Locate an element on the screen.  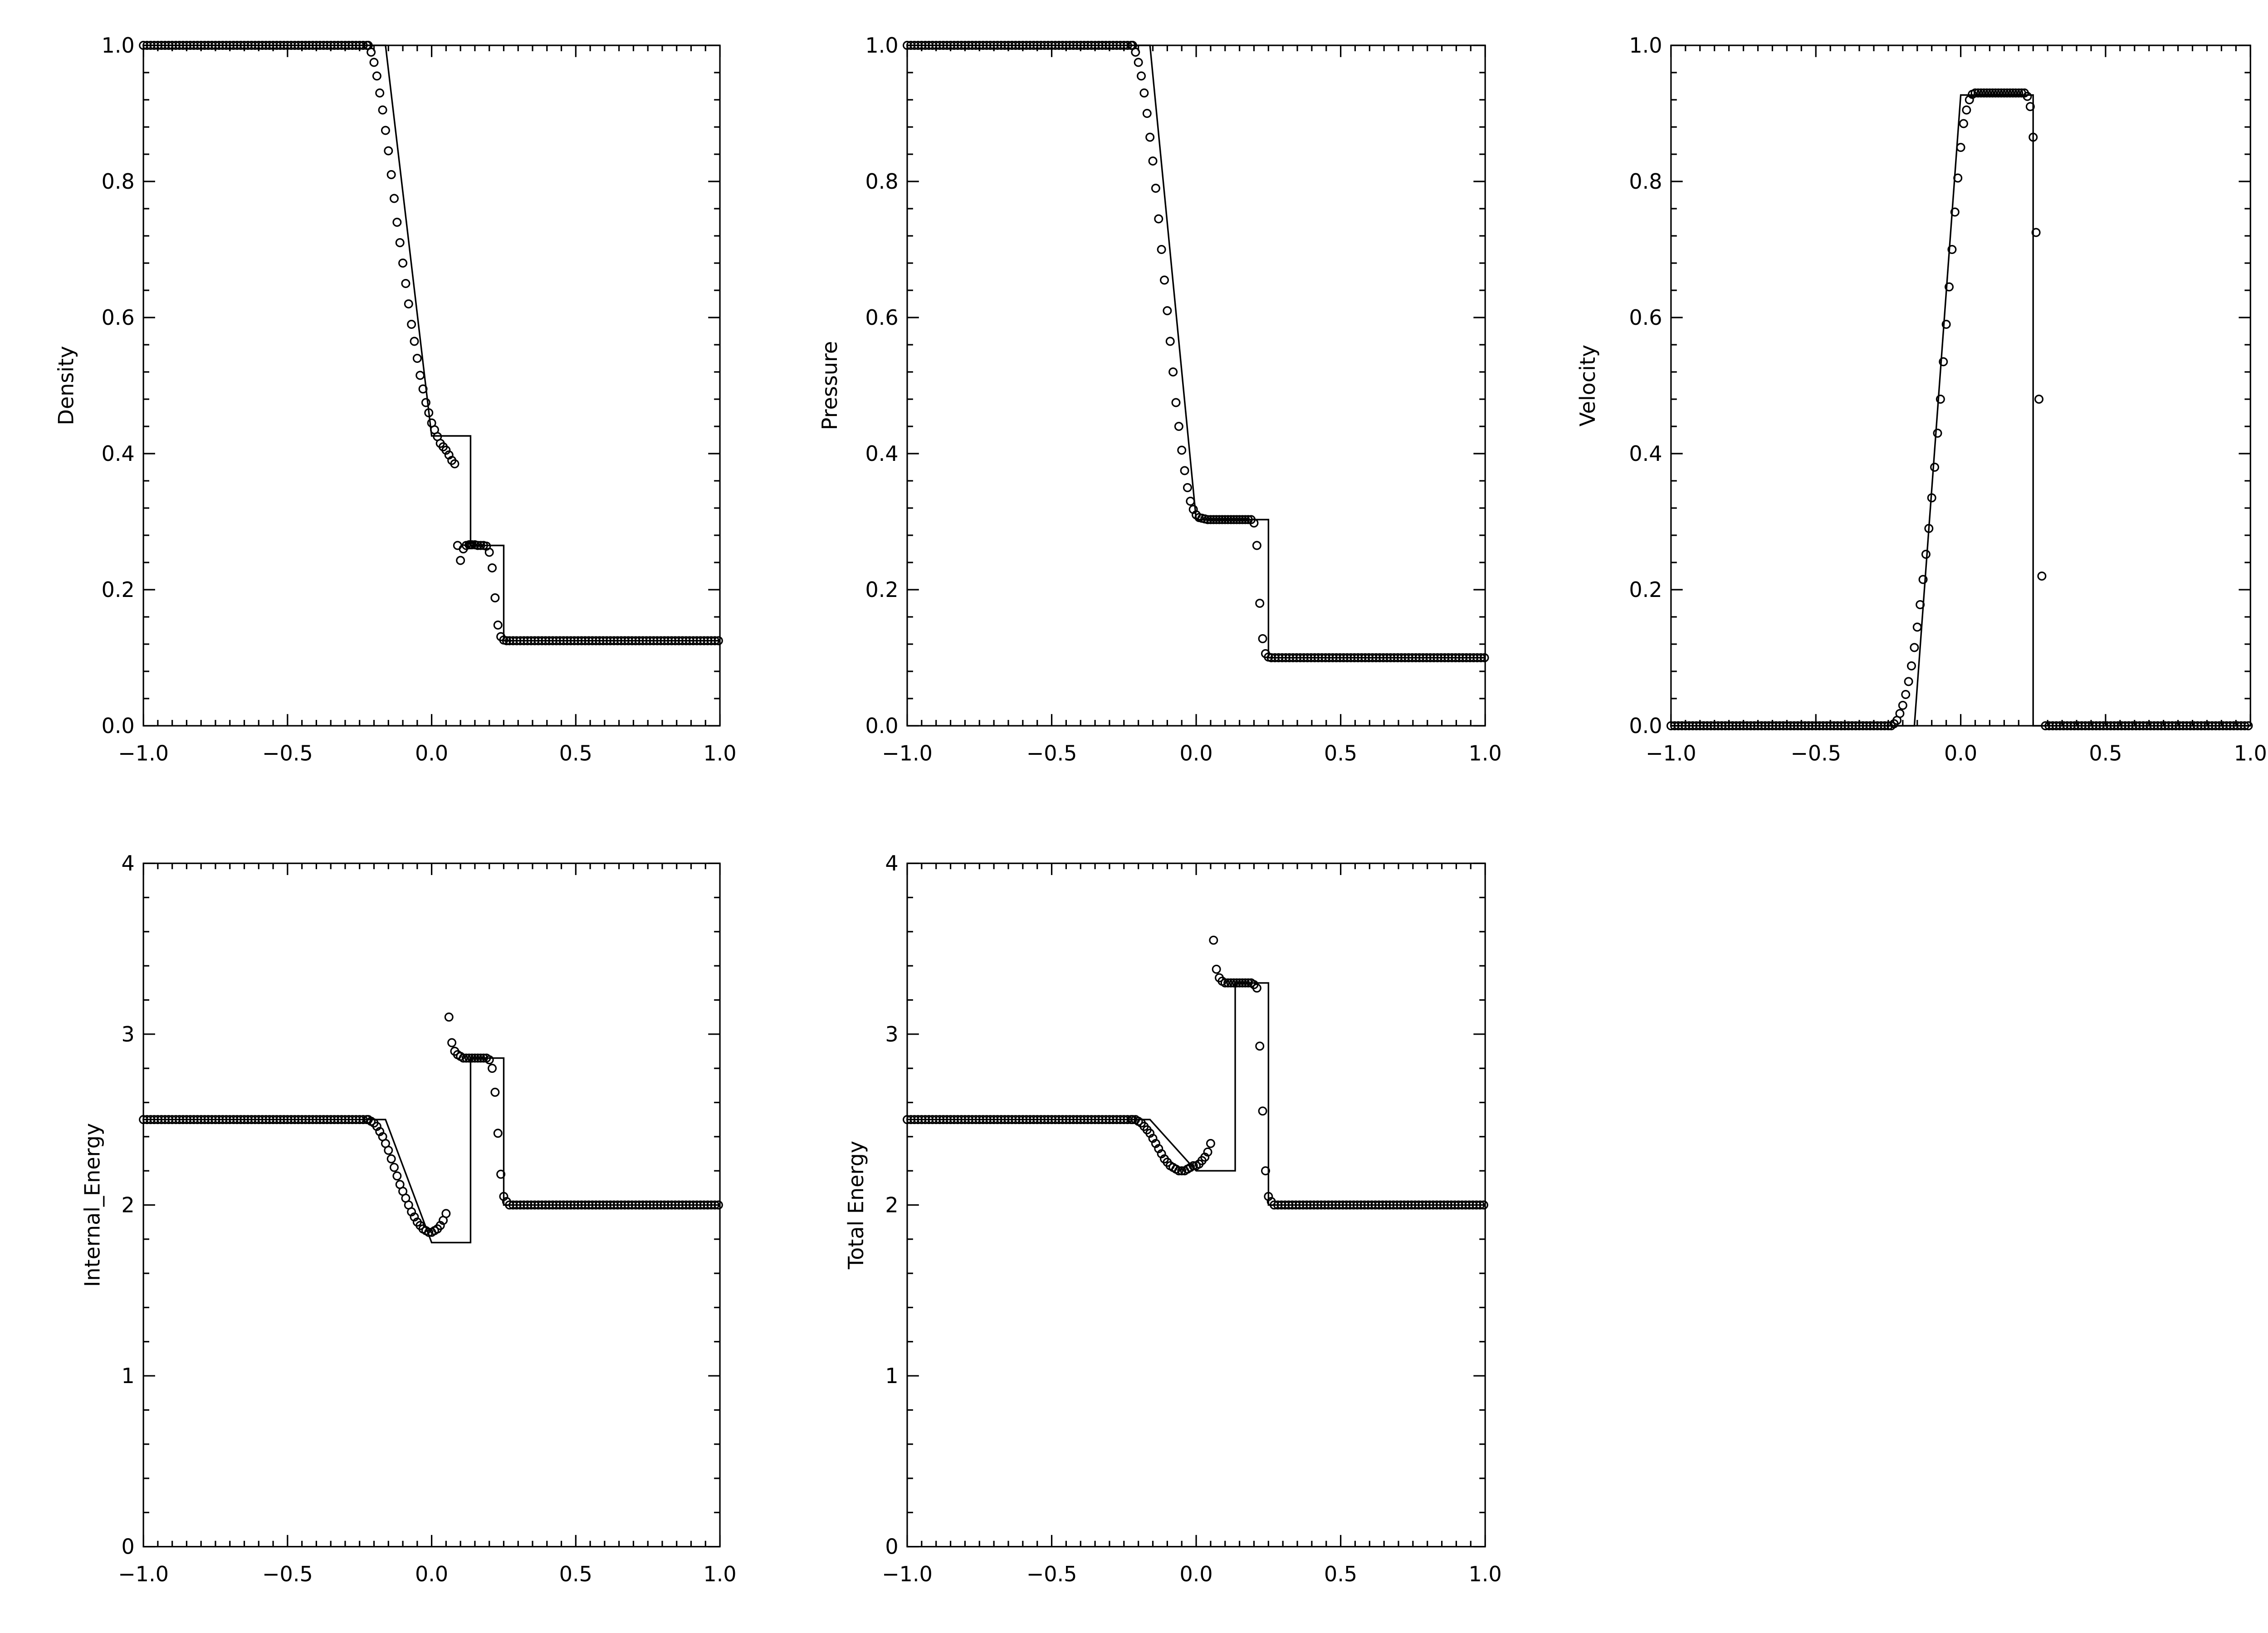
y-tick-label: 0.2 is located at coordinates (119, 589).